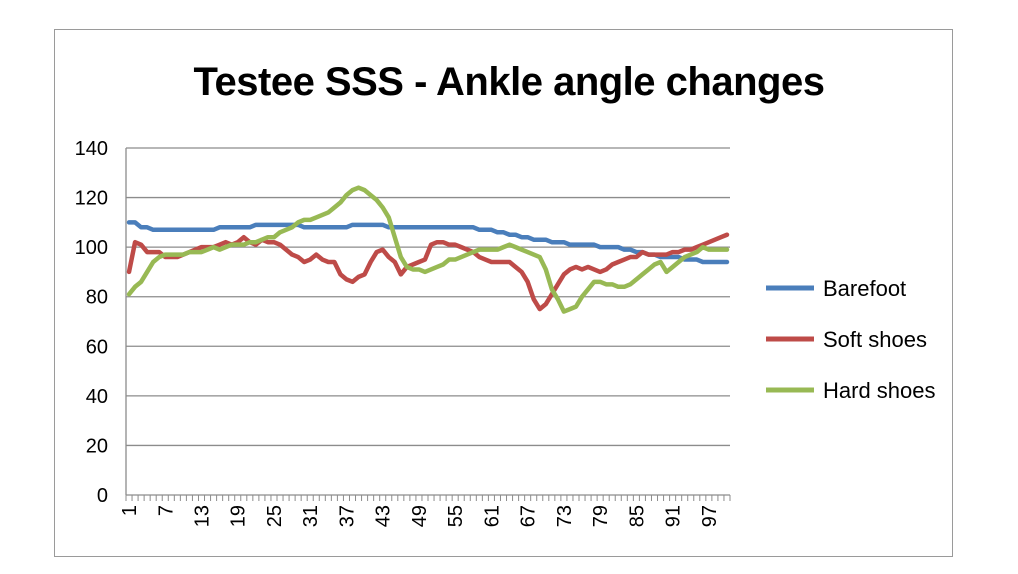  Describe the element at coordinates (91, 248) in the screenshot. I see `y-tick-label: 100` at that location.